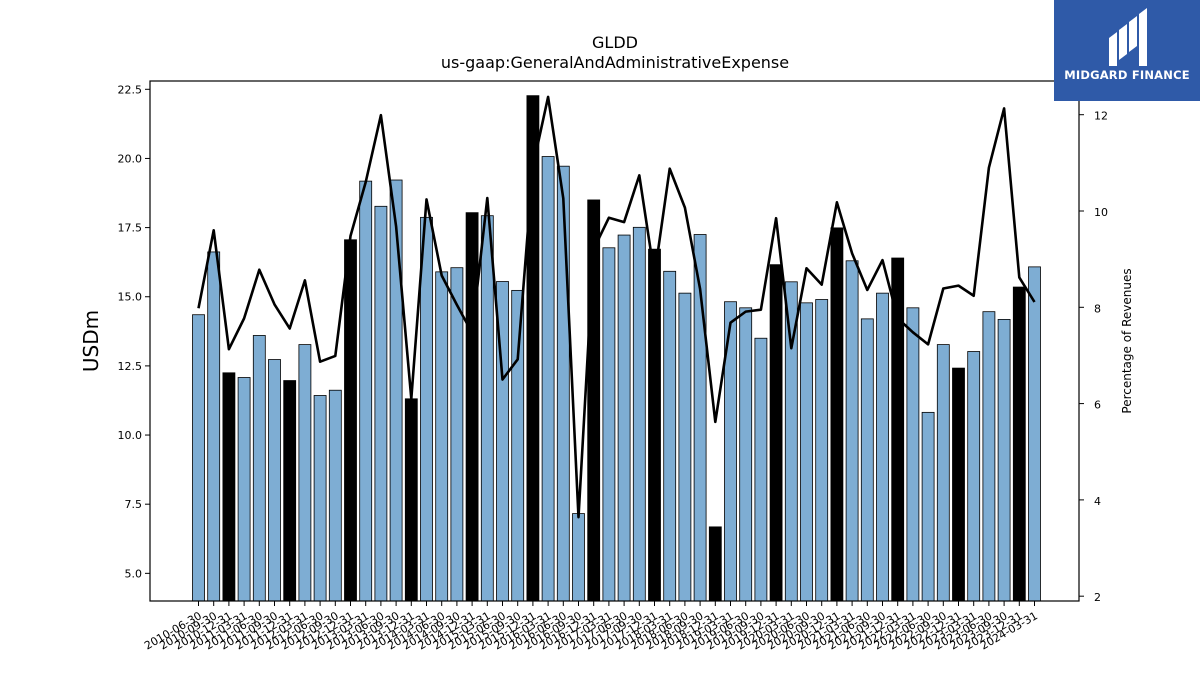 This screenshot has height=679, width=1200. What do you see at coordinates (1101, 212) in the screenshot?
I see `y2-tick-label: 10` at bounding box center [1101, 212].